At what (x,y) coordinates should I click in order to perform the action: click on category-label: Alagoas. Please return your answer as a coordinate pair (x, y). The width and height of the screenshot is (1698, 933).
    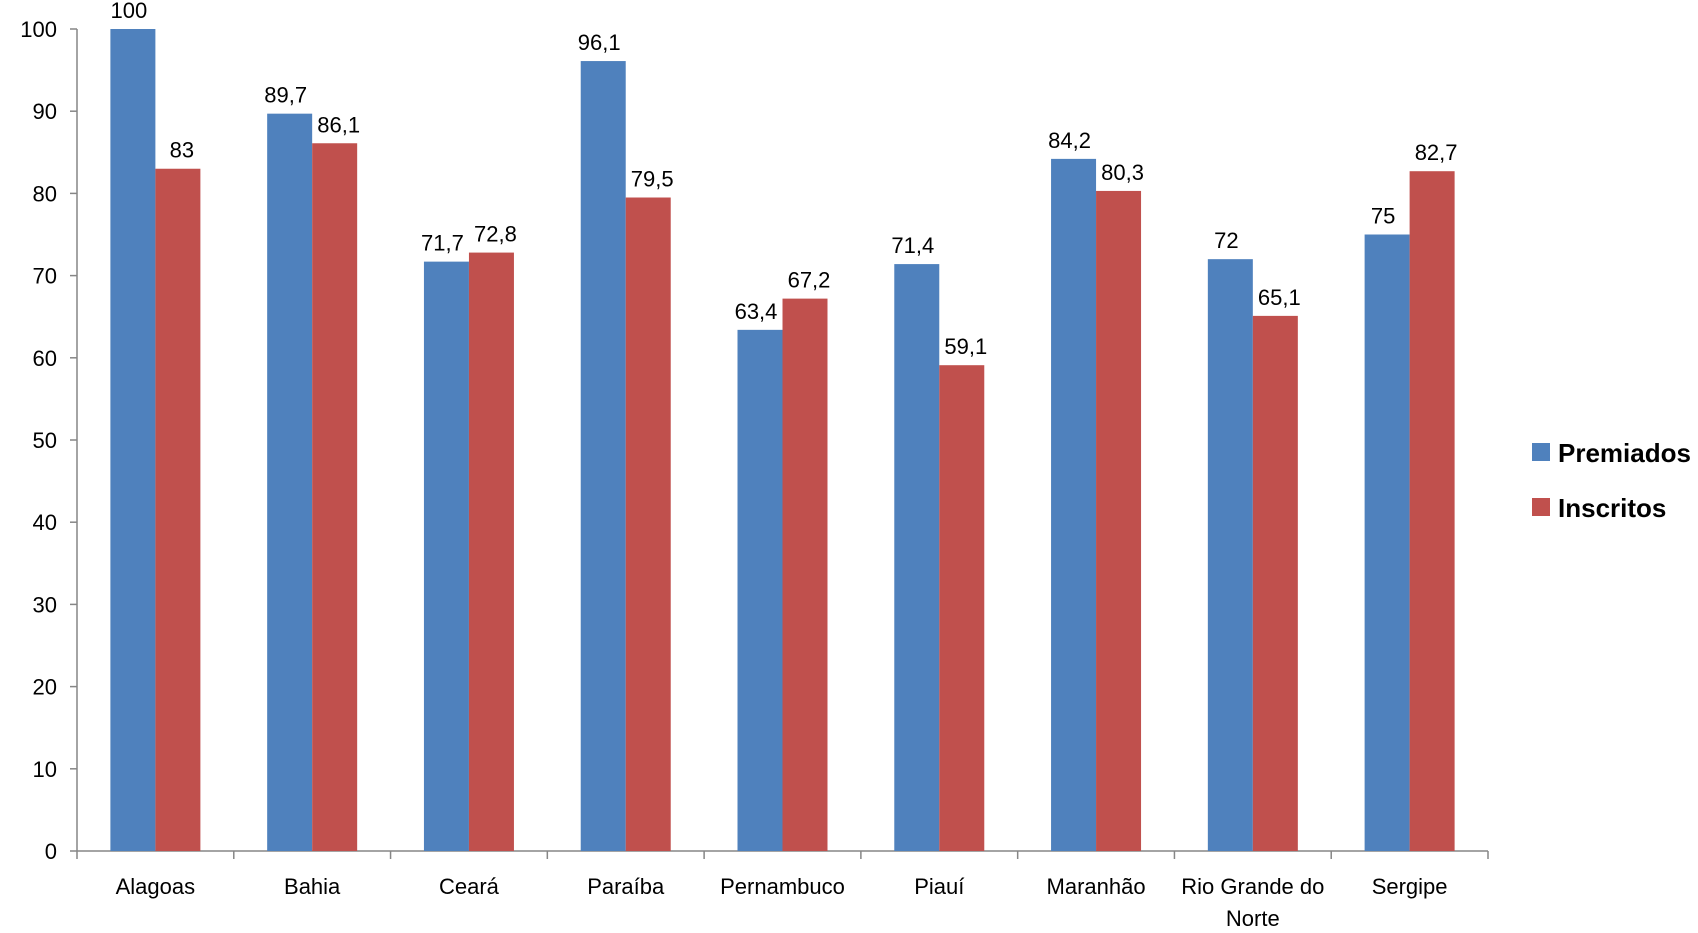
    Looking at the image, I should click on (156, 886).